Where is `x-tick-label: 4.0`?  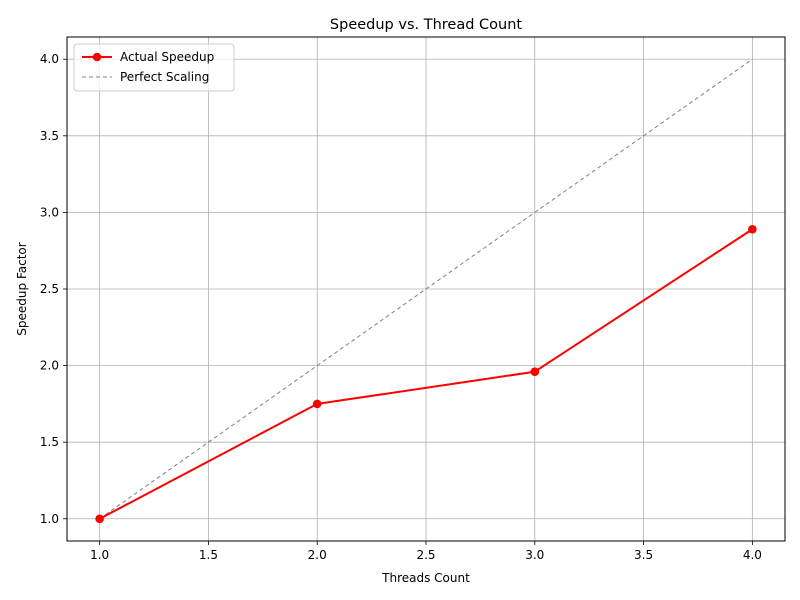
x-tick-label: 4.0 is located at coordinates (752, 555).